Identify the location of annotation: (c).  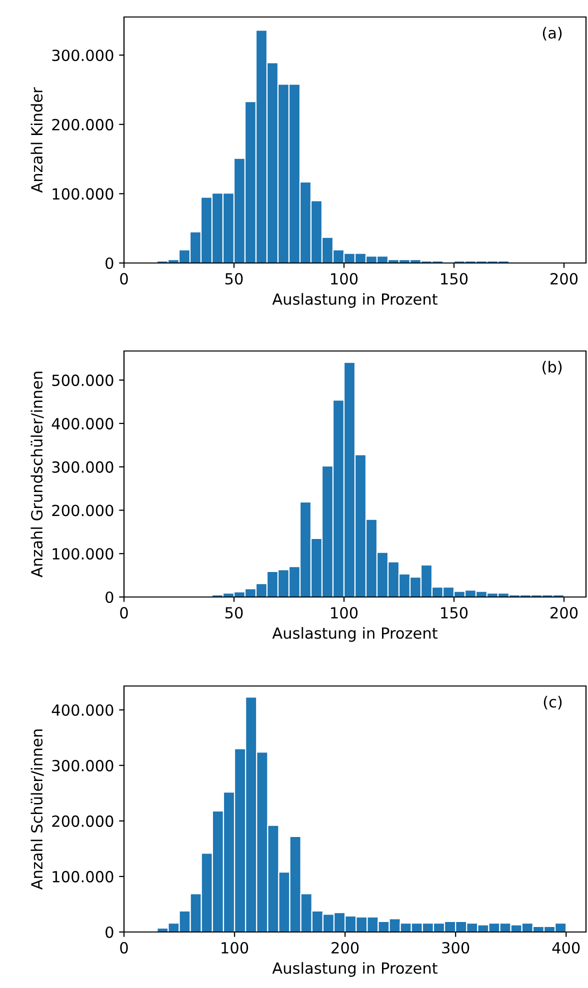
(553, 703).